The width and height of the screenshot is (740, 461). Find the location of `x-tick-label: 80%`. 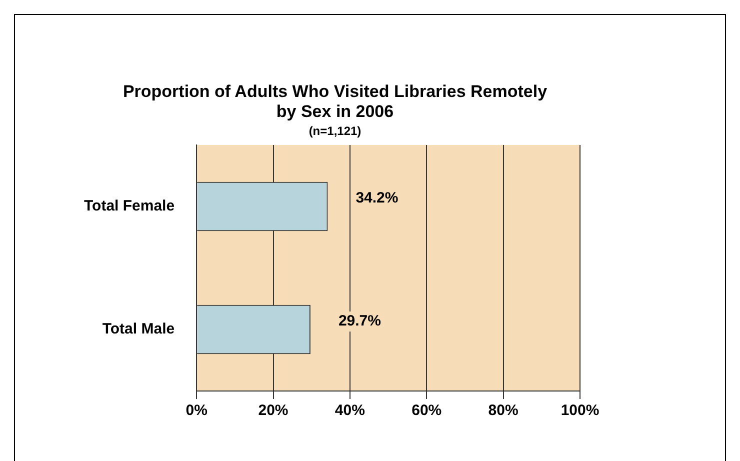

x-tick-label: 80% is located at coordinates (503, 411).